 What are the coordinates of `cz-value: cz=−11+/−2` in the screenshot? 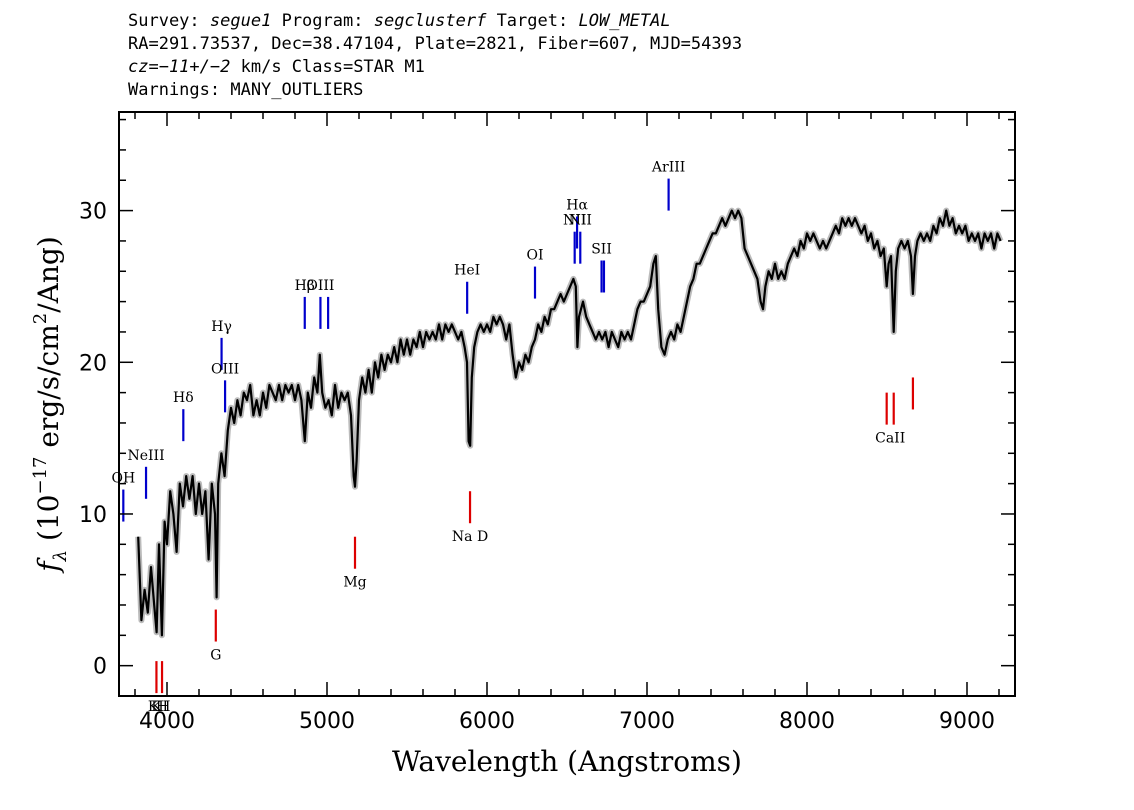 It's located at (179, 67).